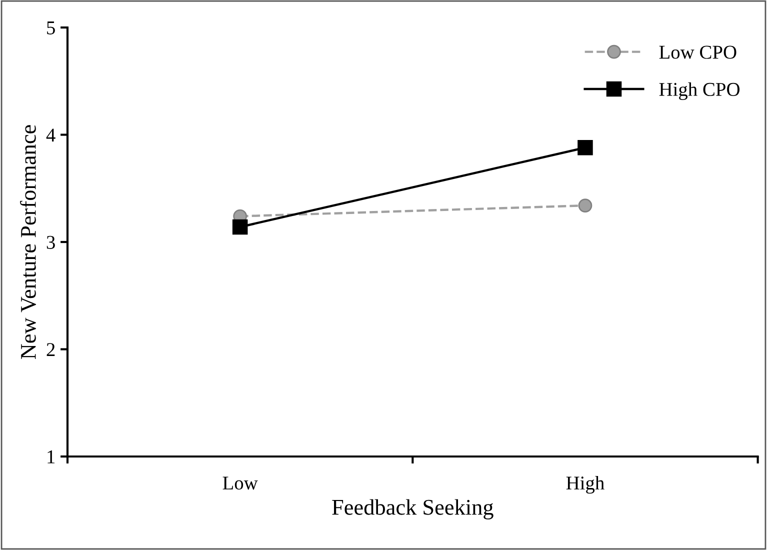  I want to click on legend-label: Low CPO, so click(697, 52).